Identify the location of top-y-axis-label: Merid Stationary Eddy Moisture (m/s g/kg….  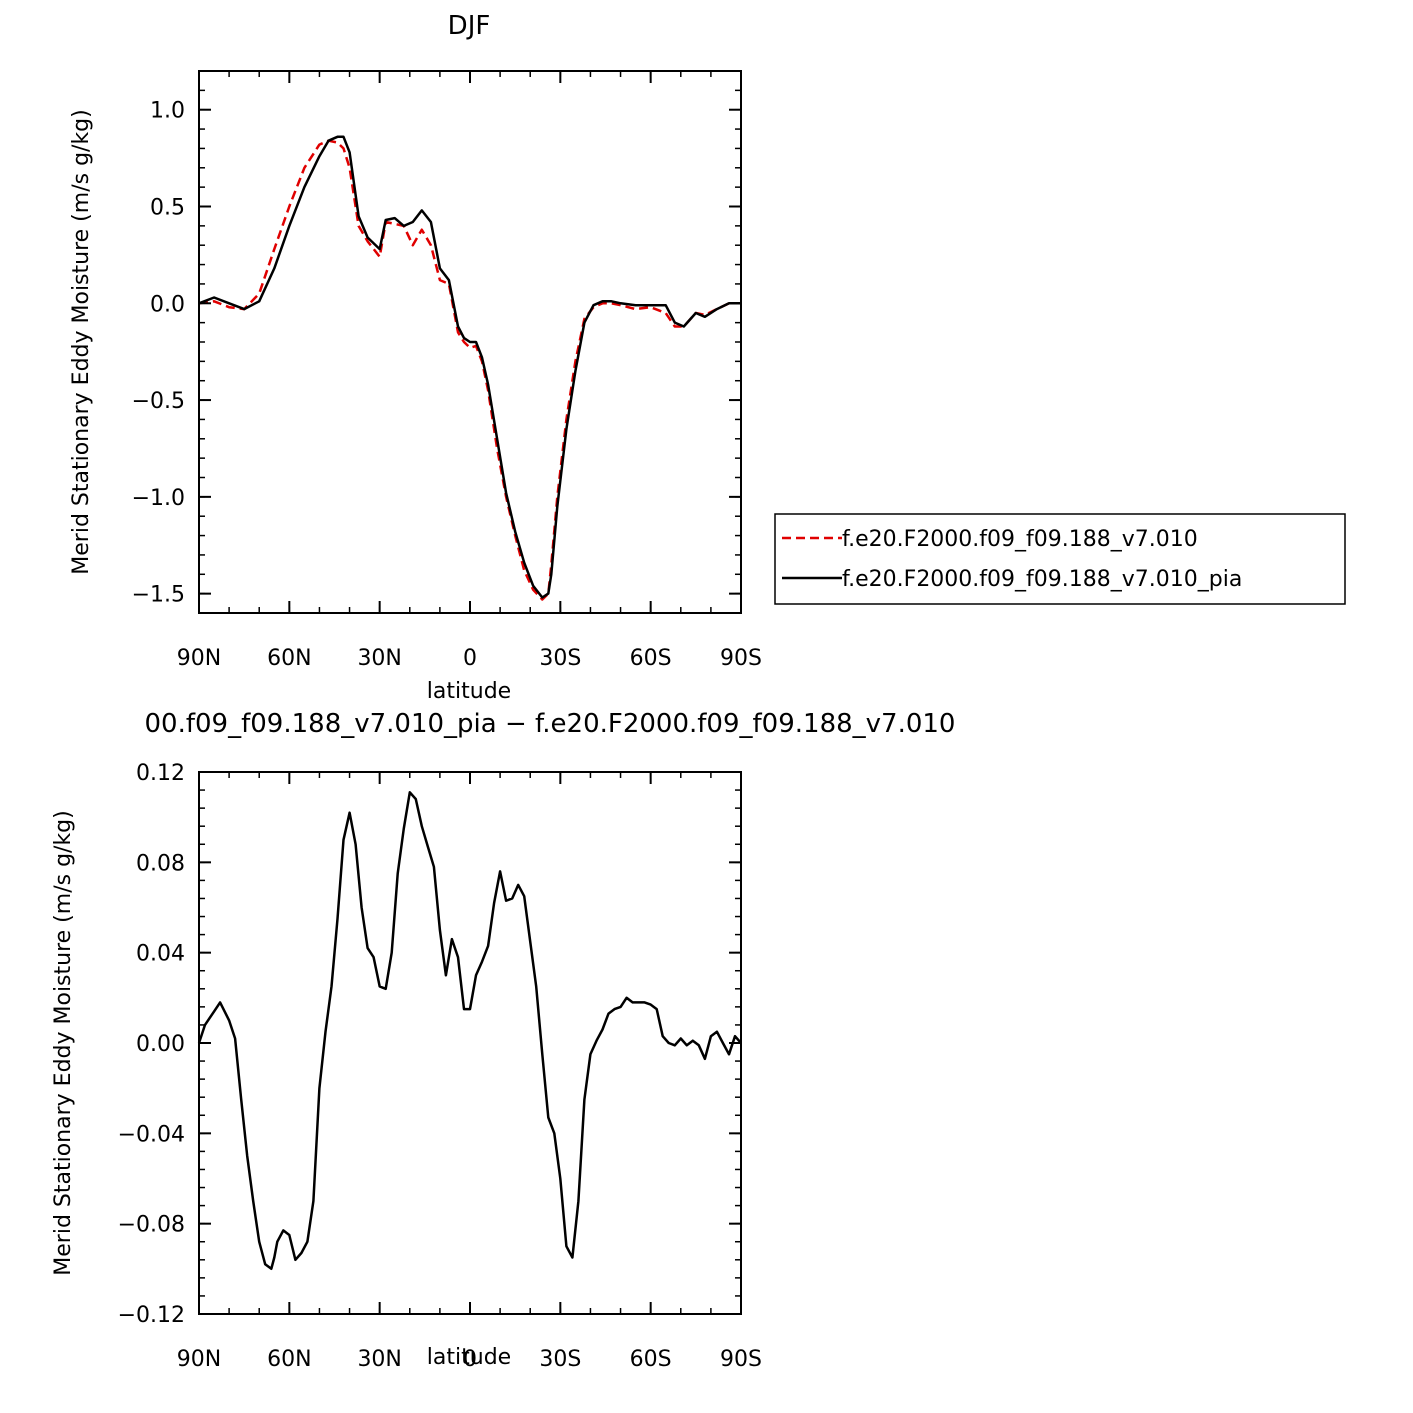
(81, 341).